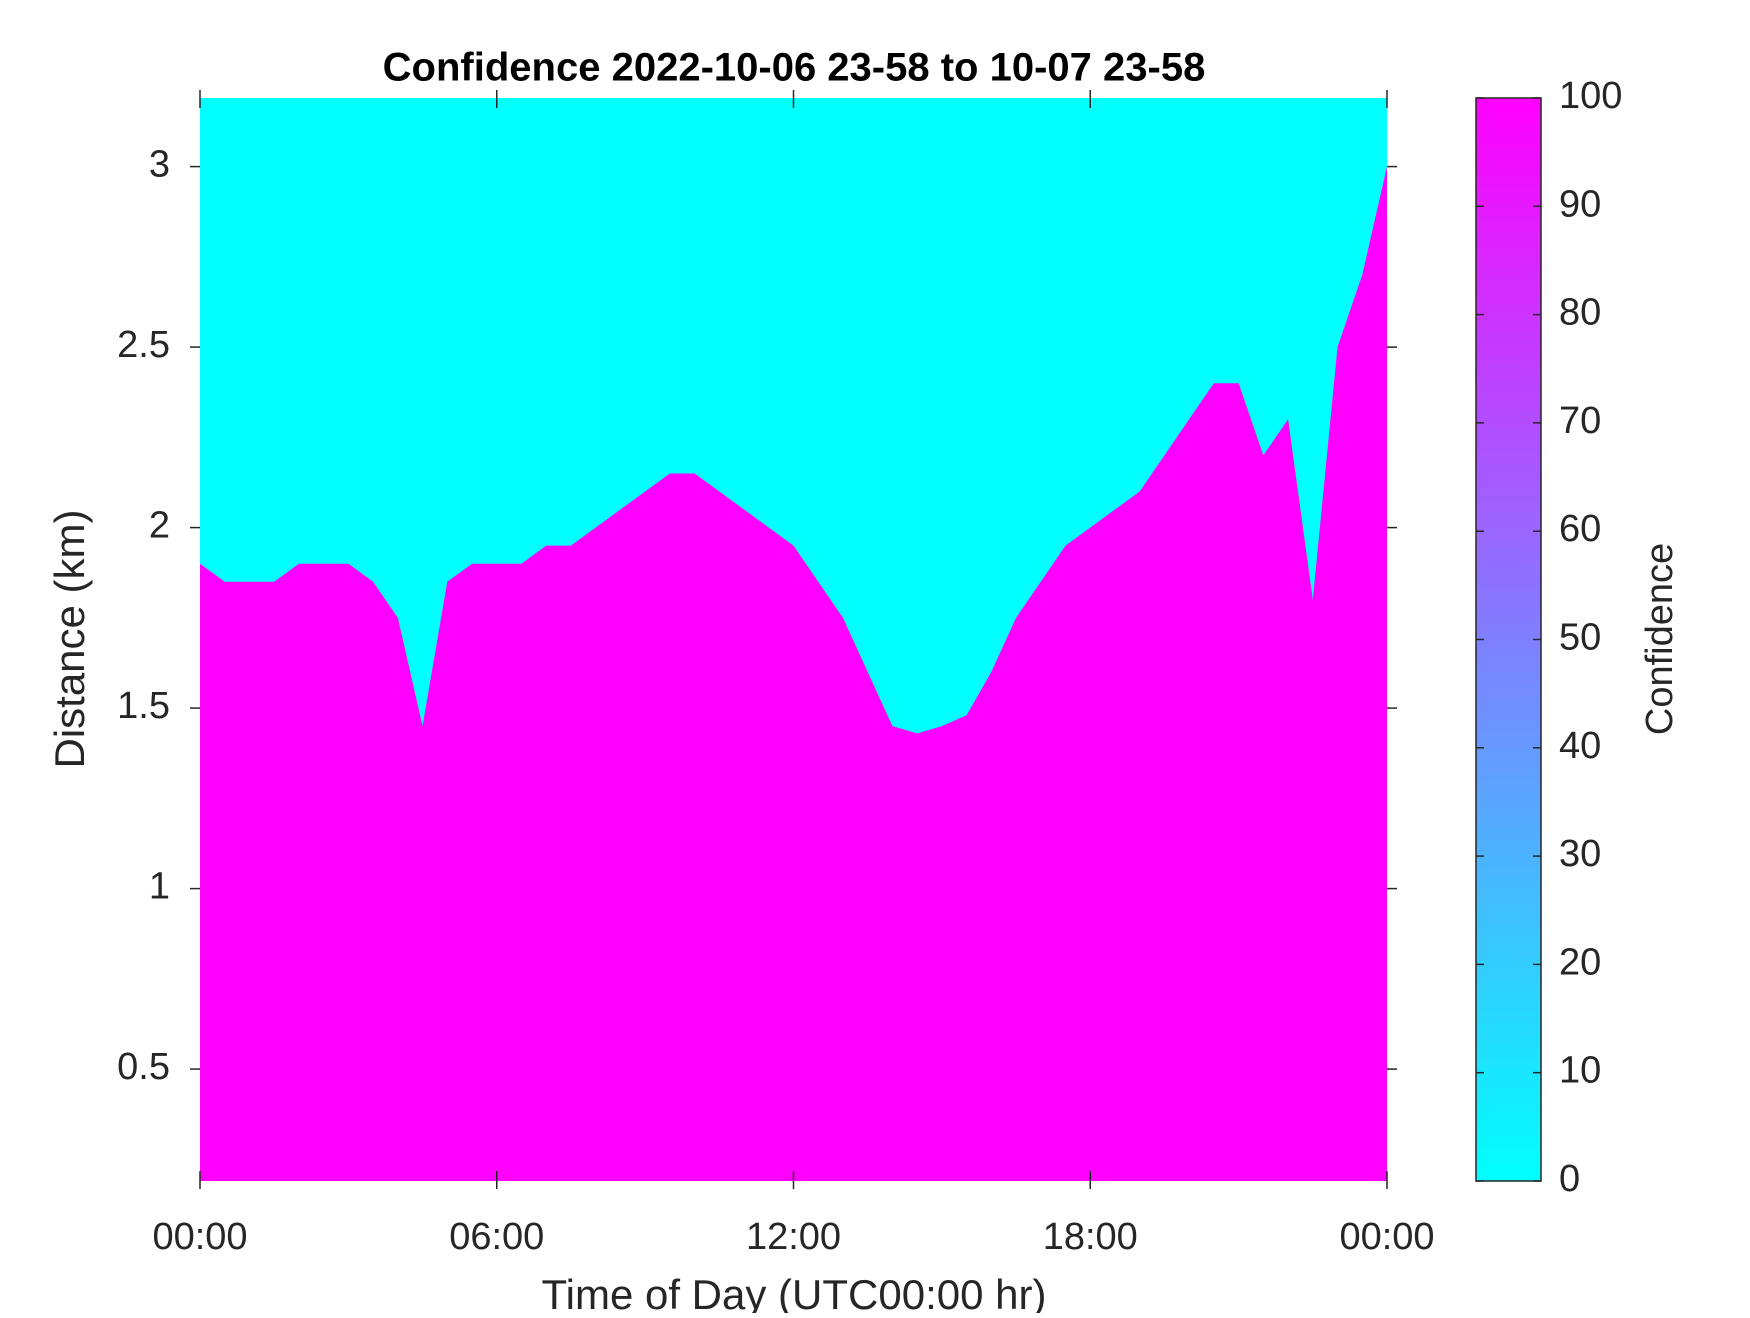 This screenshot has height=1318, width=1750. I want to click on colorbar-tick-label: 30, so click(1580, 854).